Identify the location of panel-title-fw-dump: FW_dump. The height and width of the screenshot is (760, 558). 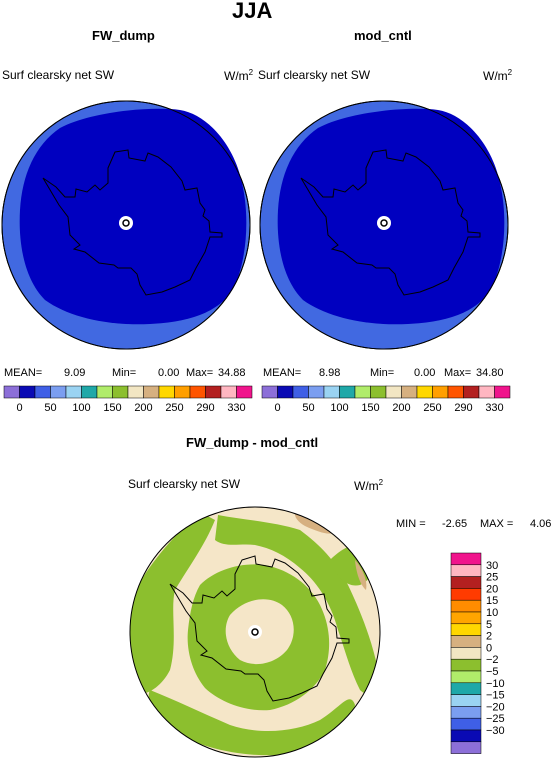
(123, 35).